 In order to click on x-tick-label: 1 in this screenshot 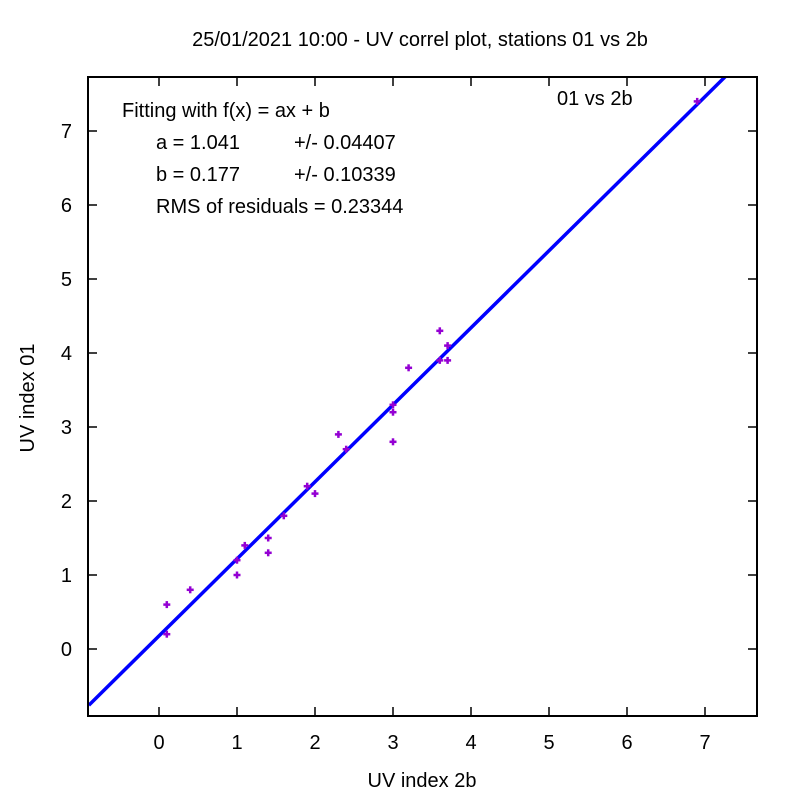, I will do `click(236, 743)`.